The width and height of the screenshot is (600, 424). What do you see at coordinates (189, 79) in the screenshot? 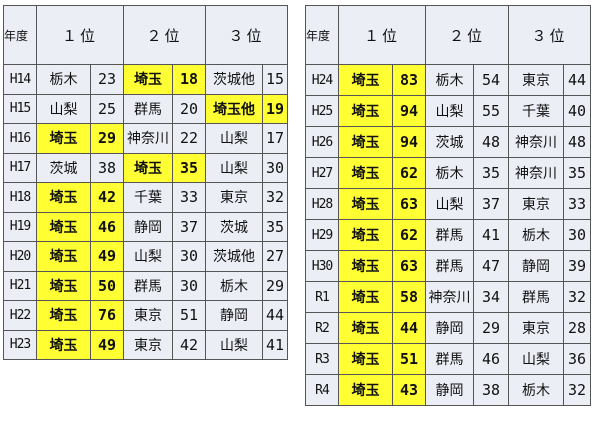
I see `count-second: 18` at bounding box center [189, 79].